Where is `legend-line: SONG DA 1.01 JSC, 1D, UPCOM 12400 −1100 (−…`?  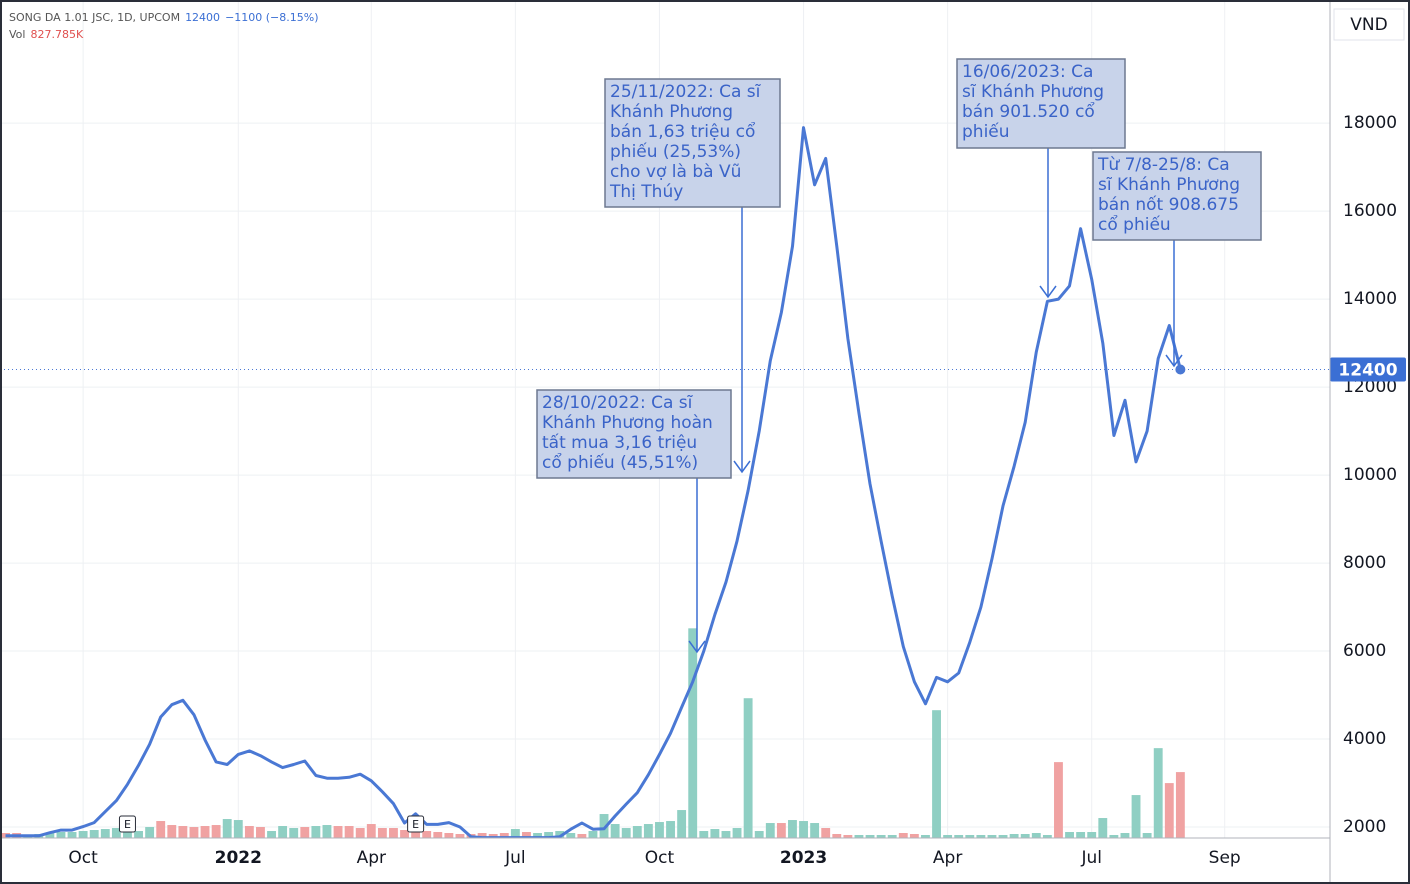
legend-line: SONG DA 1.01 JSC, 1D, UPCOM 12400 −1100 (−… is located at coordinates (166, 17).